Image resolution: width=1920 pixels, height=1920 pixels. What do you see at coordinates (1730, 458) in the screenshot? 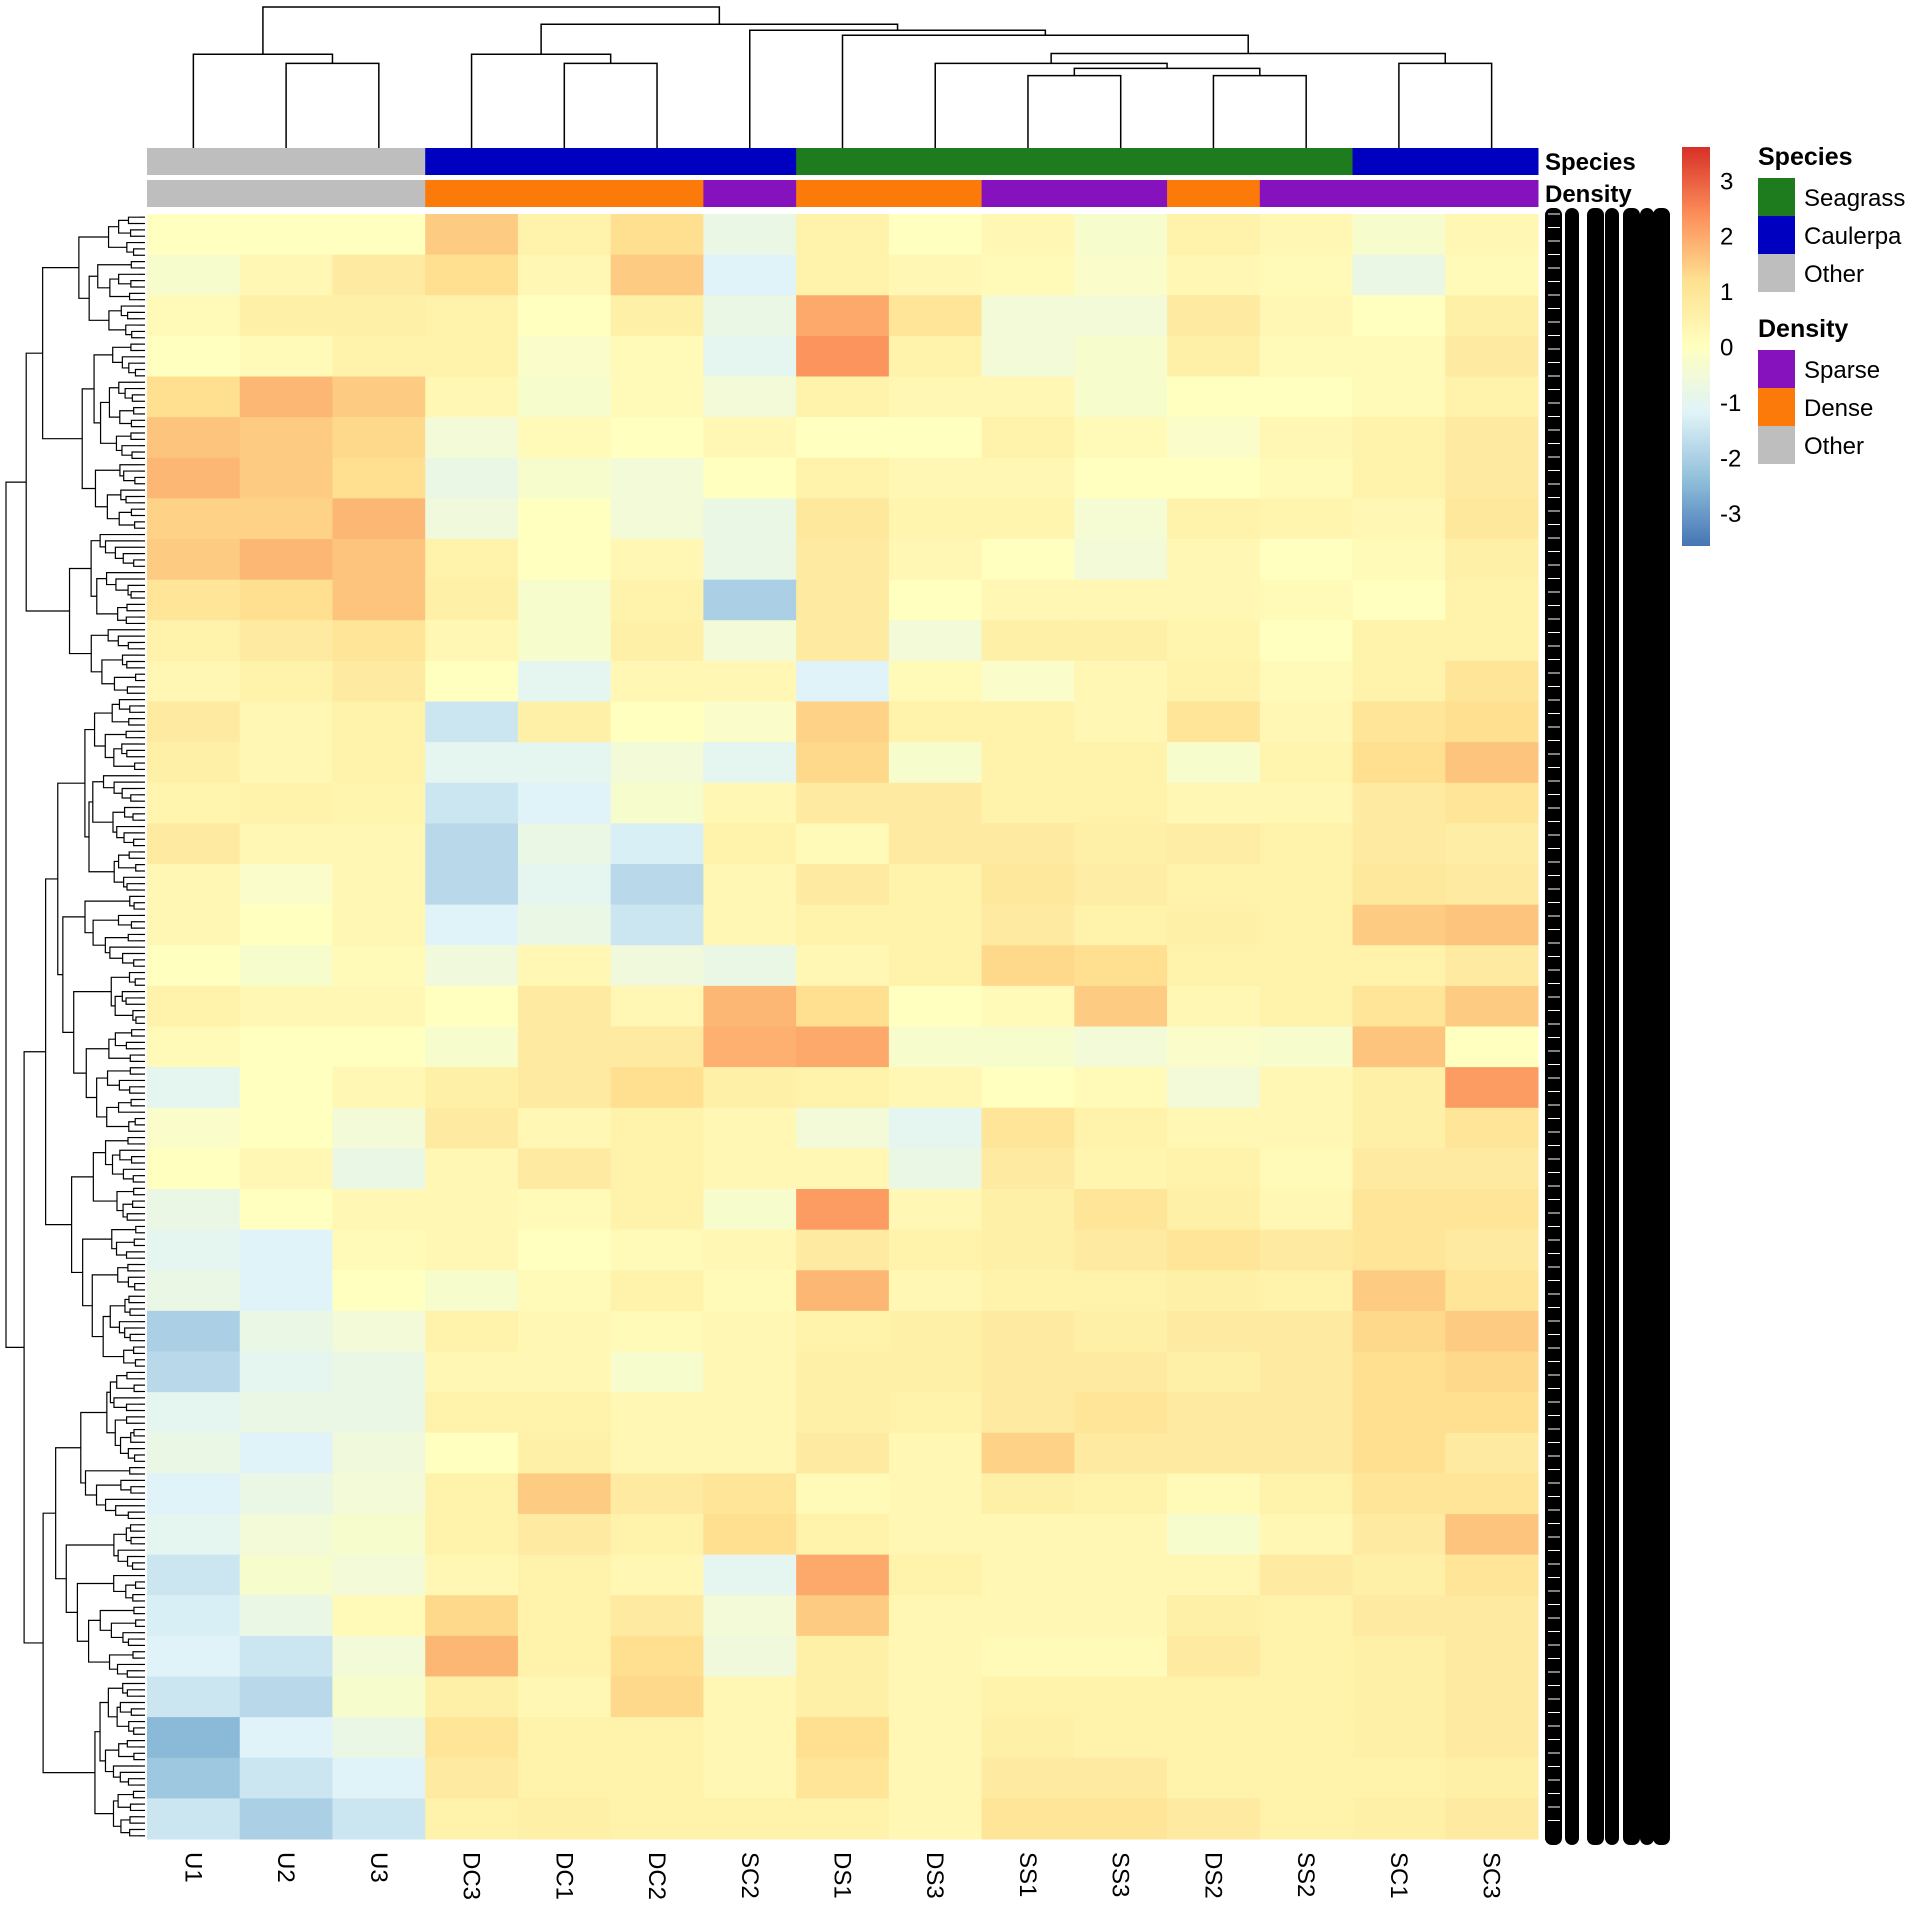
I see `color-scale-tick: -2` at bounding box center [1730, 458].